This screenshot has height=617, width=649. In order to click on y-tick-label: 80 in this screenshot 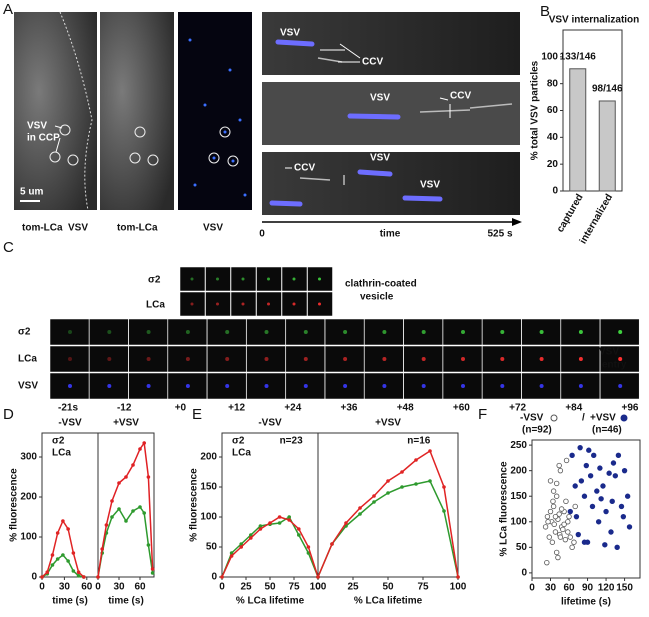, I will do `click(553, 83)`.